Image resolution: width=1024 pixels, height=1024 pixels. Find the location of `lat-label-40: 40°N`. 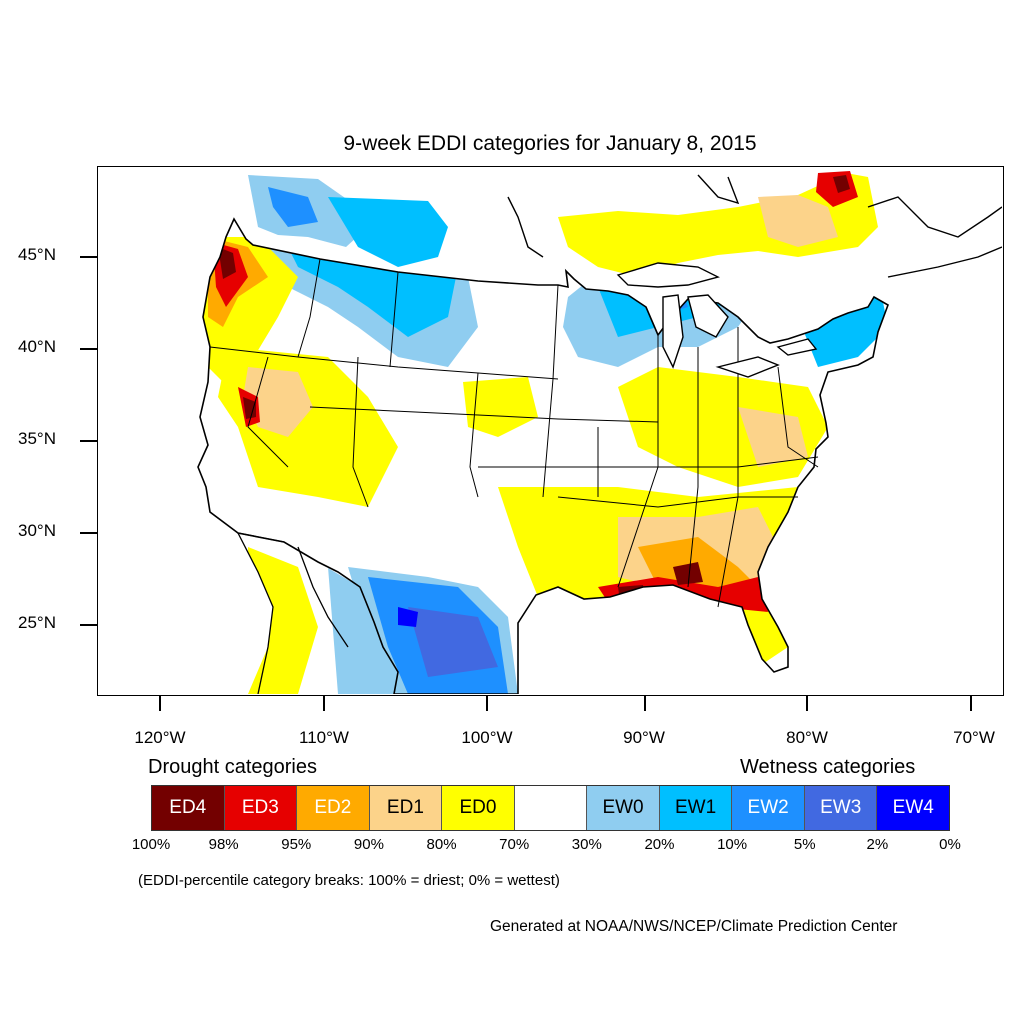

lat-label-40: 40°N is located at coordinates (37, 346).